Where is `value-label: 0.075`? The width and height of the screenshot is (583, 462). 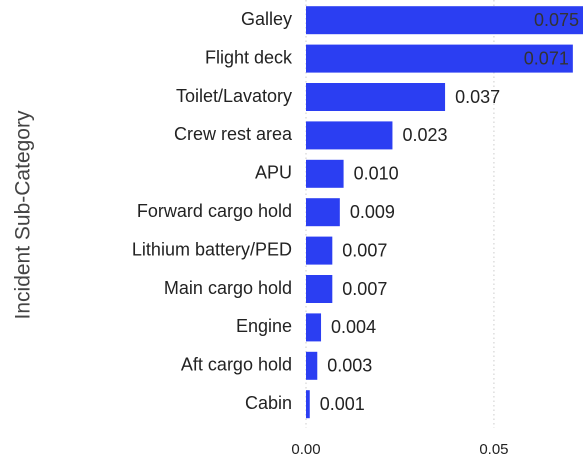
value-label: 0.075 is located at coordinates (556, 20).